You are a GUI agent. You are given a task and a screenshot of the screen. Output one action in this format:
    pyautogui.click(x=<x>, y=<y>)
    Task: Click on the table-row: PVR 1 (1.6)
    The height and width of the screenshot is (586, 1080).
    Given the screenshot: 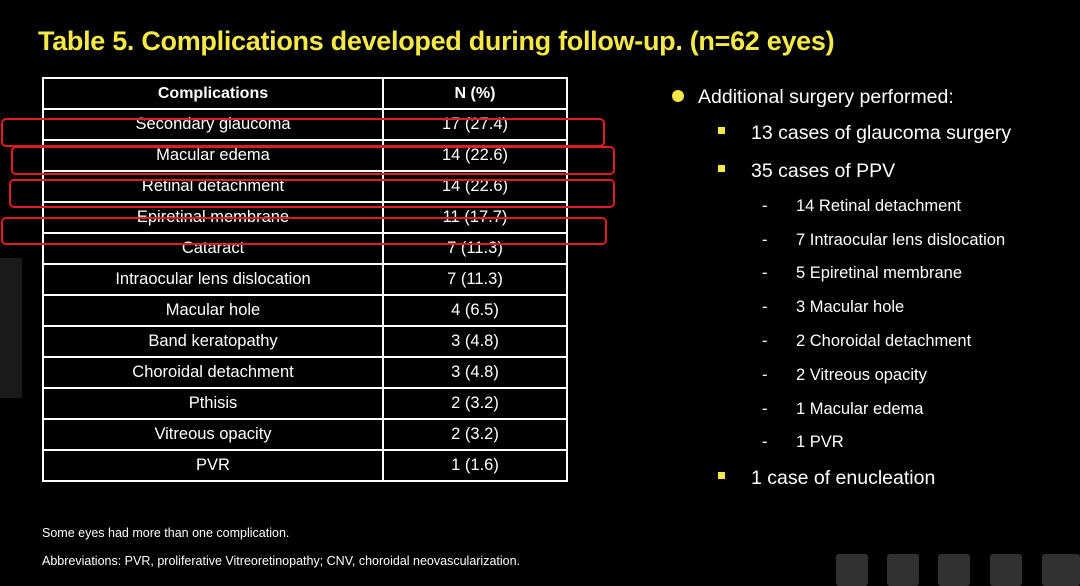 What is the action you would take?
    pyautogui.click(x=305, y=465)
    